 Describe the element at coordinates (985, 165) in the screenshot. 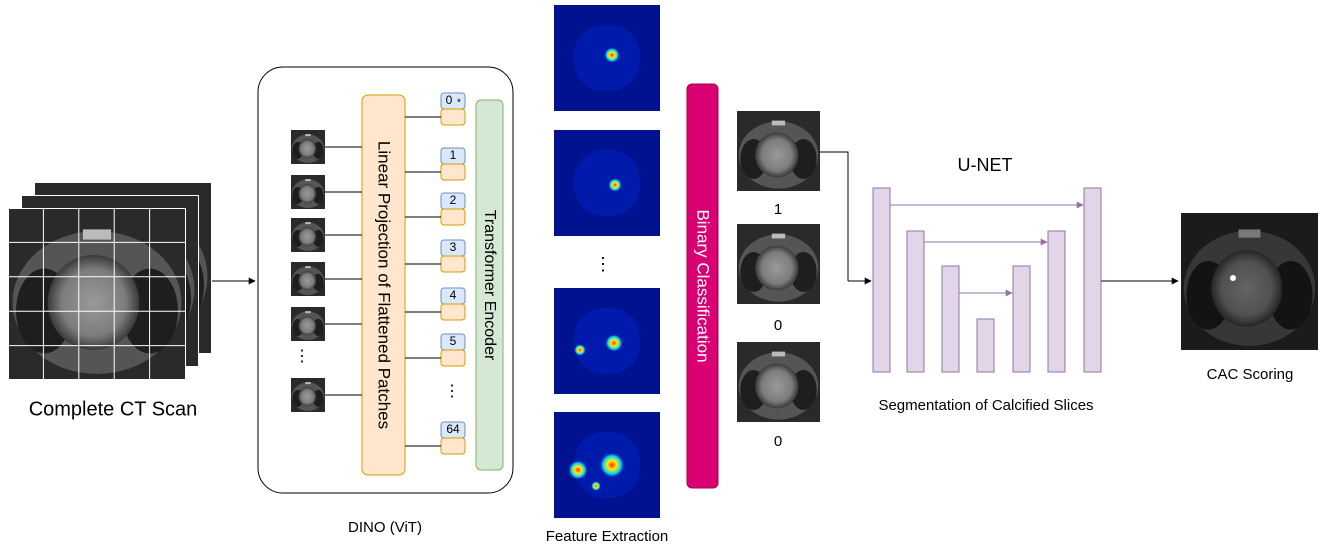

I see `label: U-NET` at that location.